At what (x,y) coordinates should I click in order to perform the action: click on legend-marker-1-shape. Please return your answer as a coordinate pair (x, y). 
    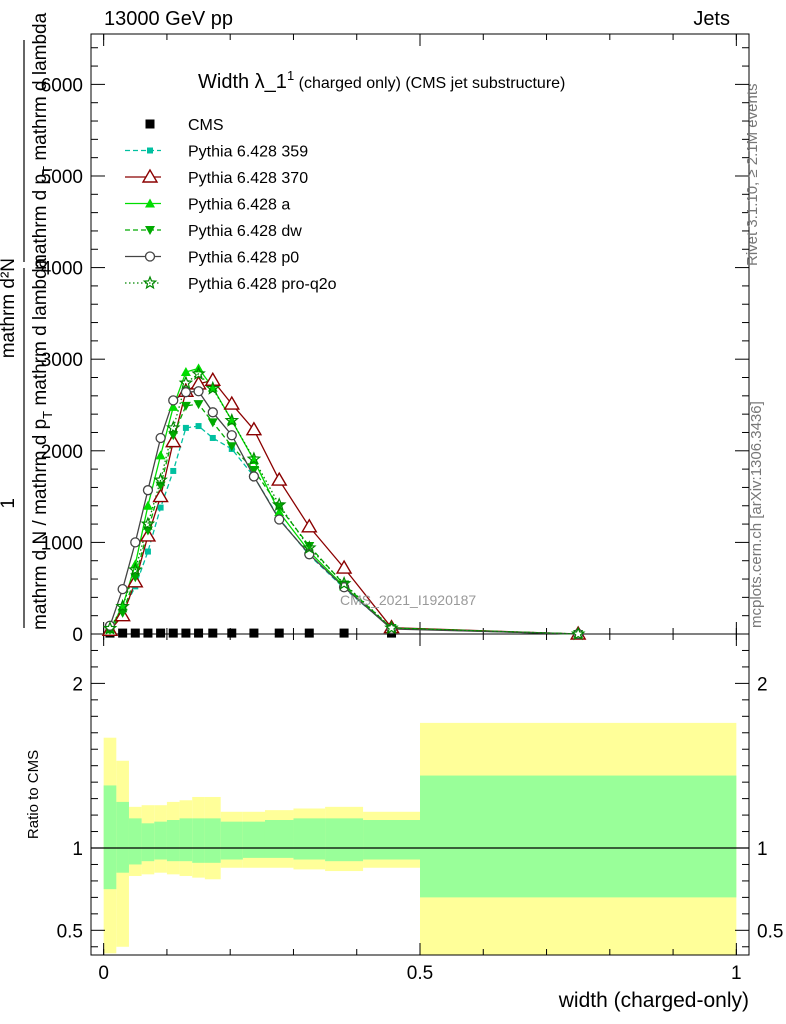
    Looking at the image, I should click on (150, 150).